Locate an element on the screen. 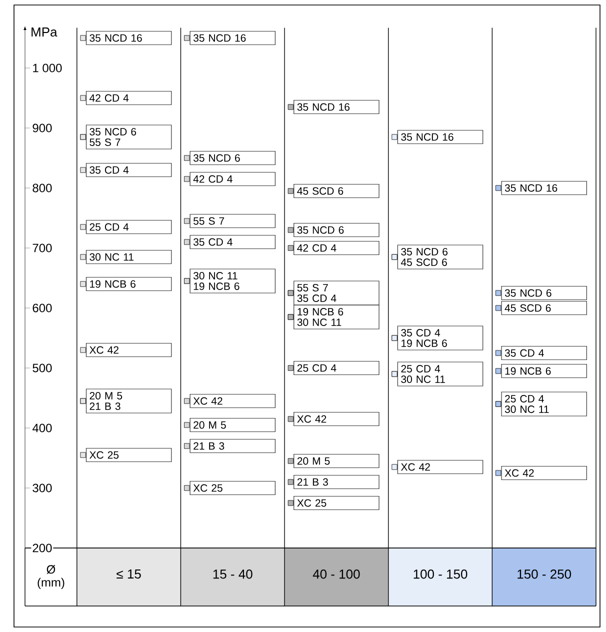 Image resolution: width=606 pixels, height=632 pixels. x-axis-title: Ø (mm) is located at coordinates (51, 577).